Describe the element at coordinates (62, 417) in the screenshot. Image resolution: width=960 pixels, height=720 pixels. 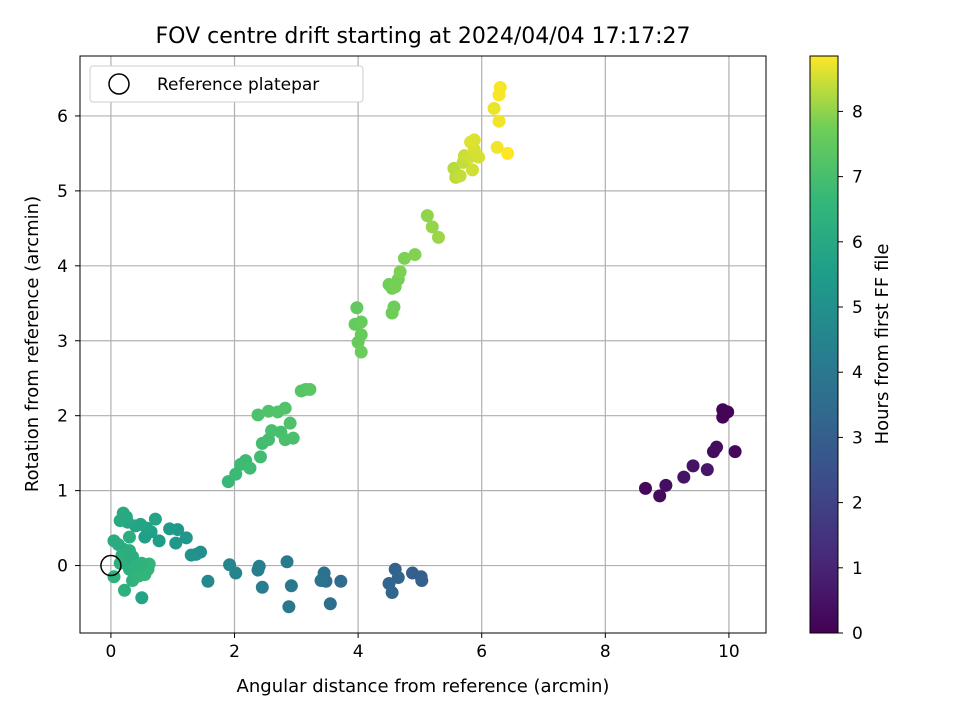
I see `y-tick-label: 2` at that location.